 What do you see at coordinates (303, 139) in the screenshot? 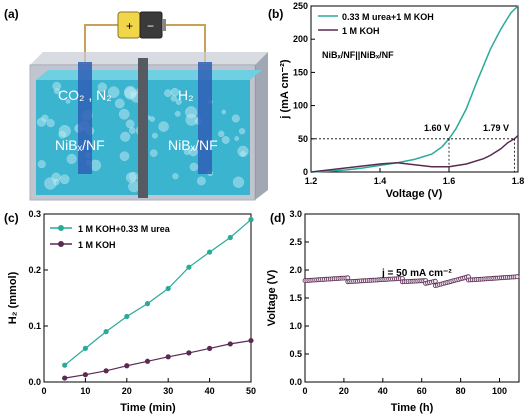
I see `y-tick-label: 50` at bounding box center [303, 139].